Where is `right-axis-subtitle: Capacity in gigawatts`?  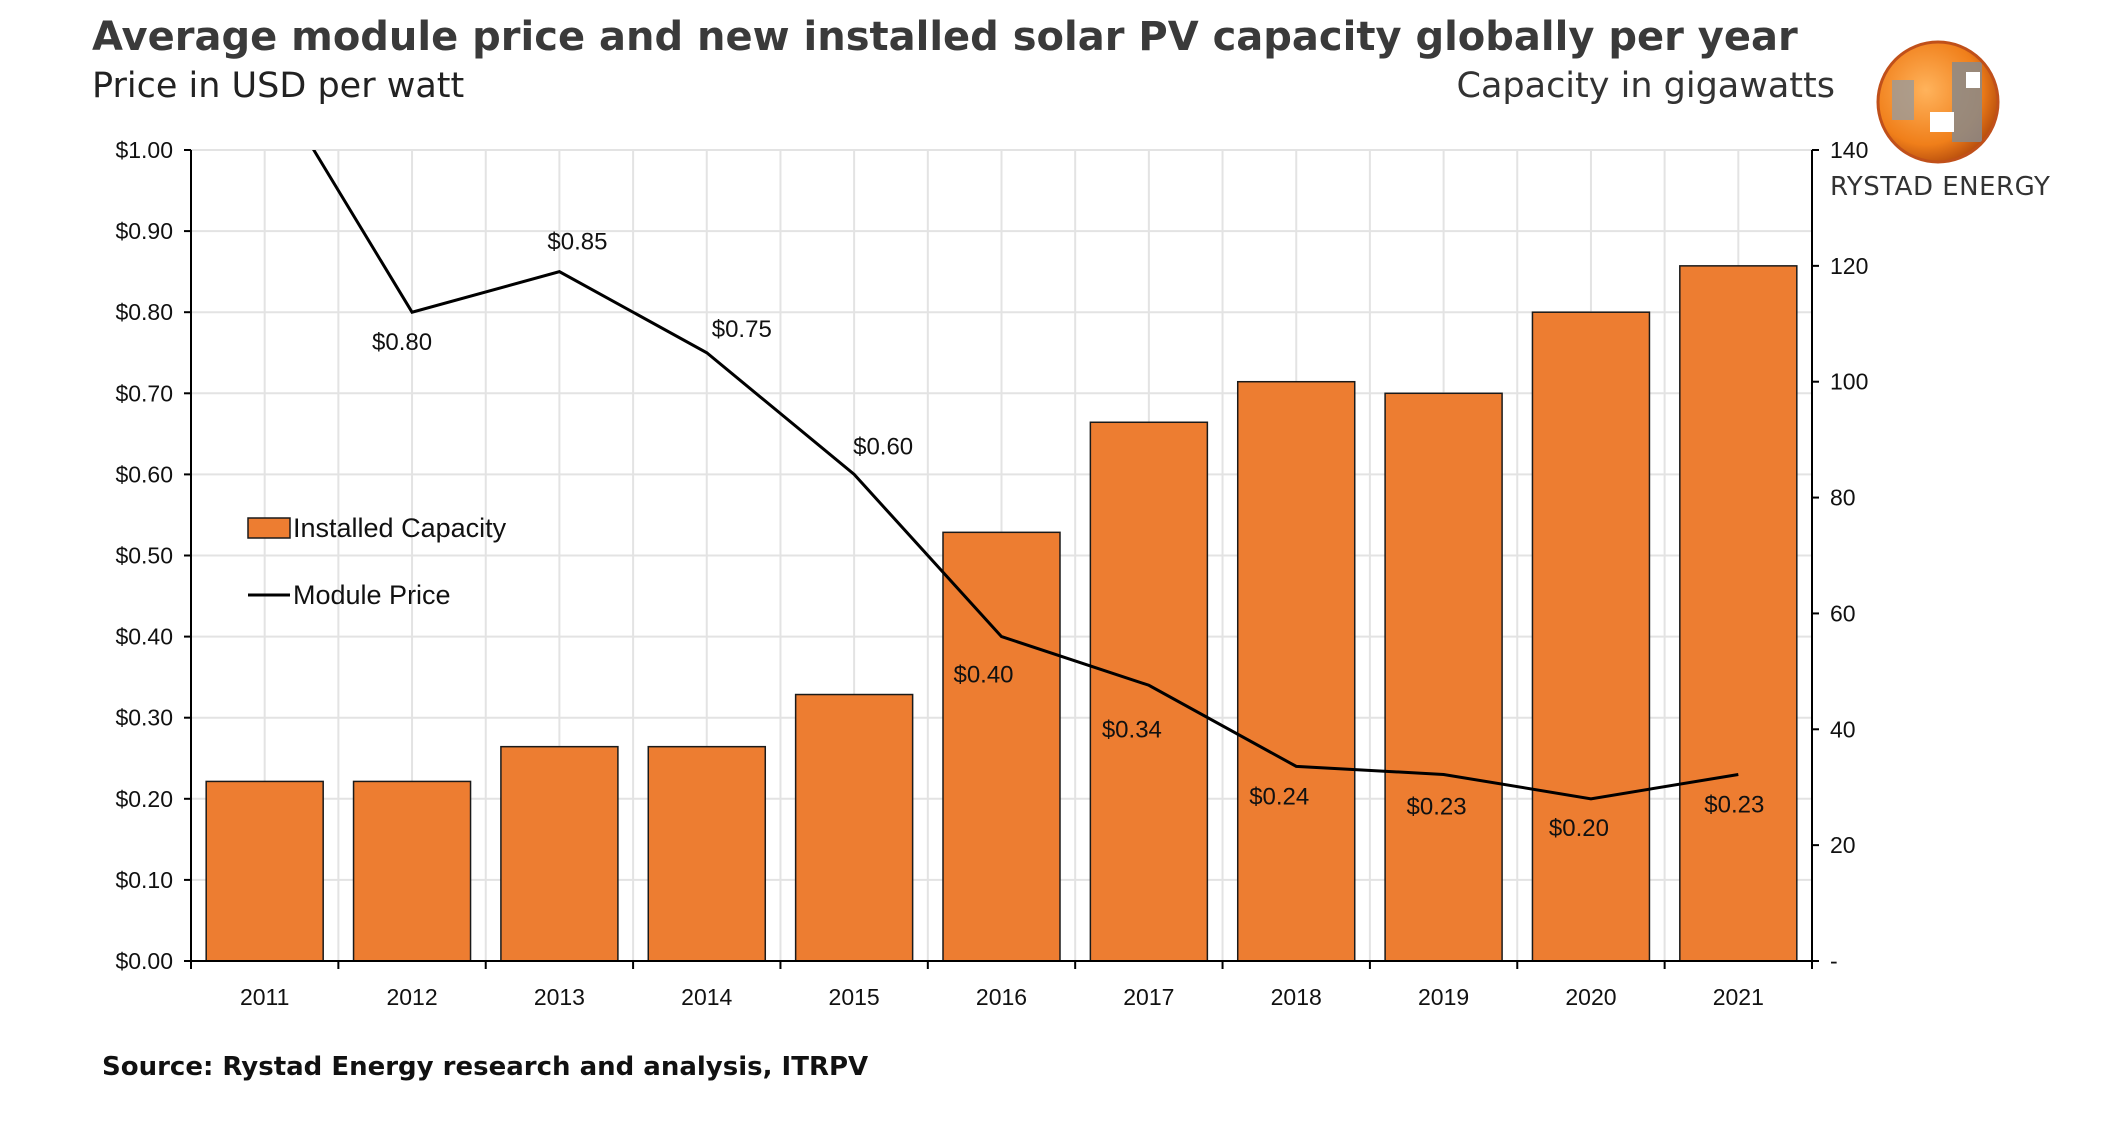 right-axis-subtitle: Capacity in gigawatts is located at coordinates (1645, 86).